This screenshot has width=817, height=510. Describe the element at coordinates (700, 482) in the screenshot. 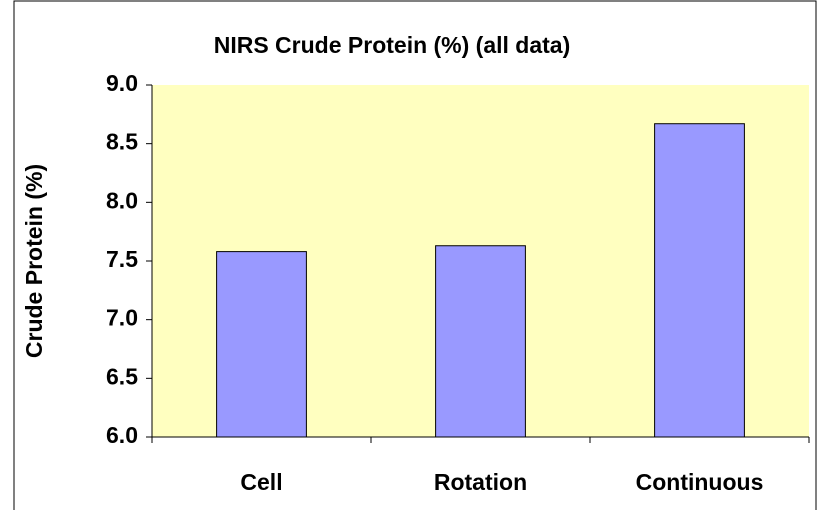

I see `x-tick-label: Continuous` at that location.